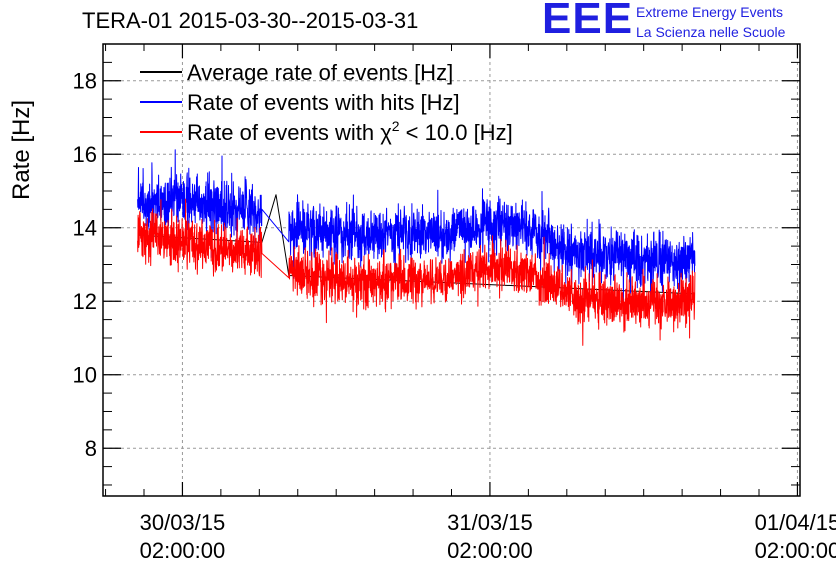 This screenshot has height=572, width=836. I want to click on x-tick-date: 31/03/15, so click(490, 522).